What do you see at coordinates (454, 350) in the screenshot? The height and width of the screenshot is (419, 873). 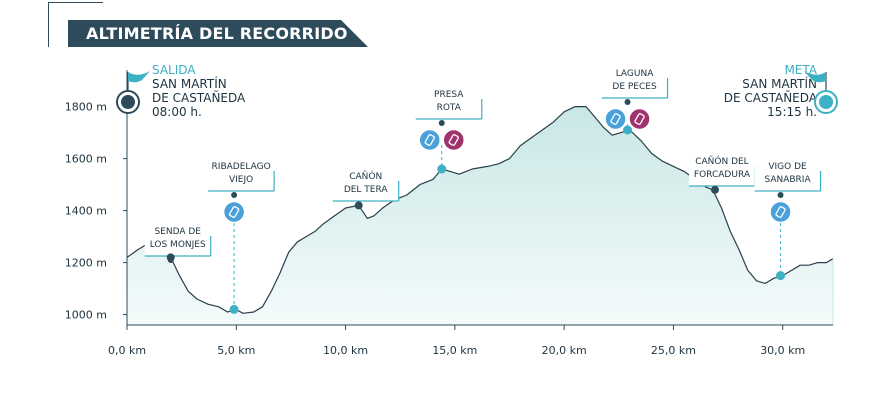 I see `x-tick-label: 15,0 km` at bounding box center [454, 350].